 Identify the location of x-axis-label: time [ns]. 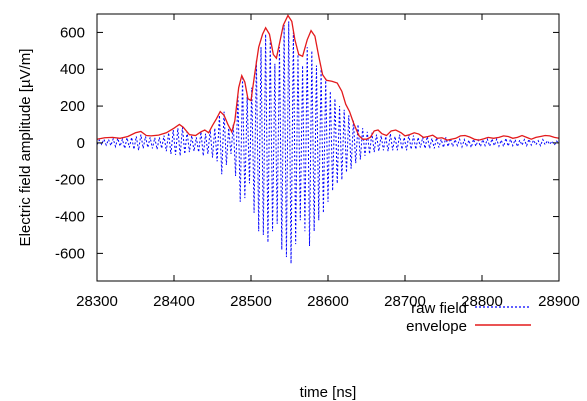
(328, 392).